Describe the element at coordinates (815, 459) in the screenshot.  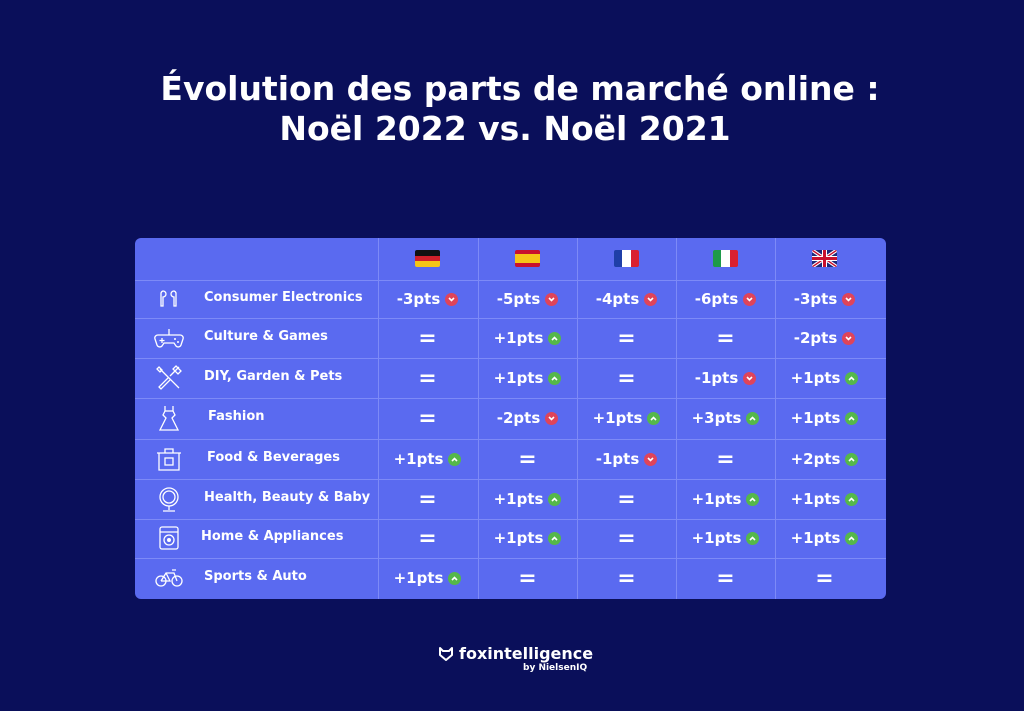
I see `cell-value: +2pts` at that location.